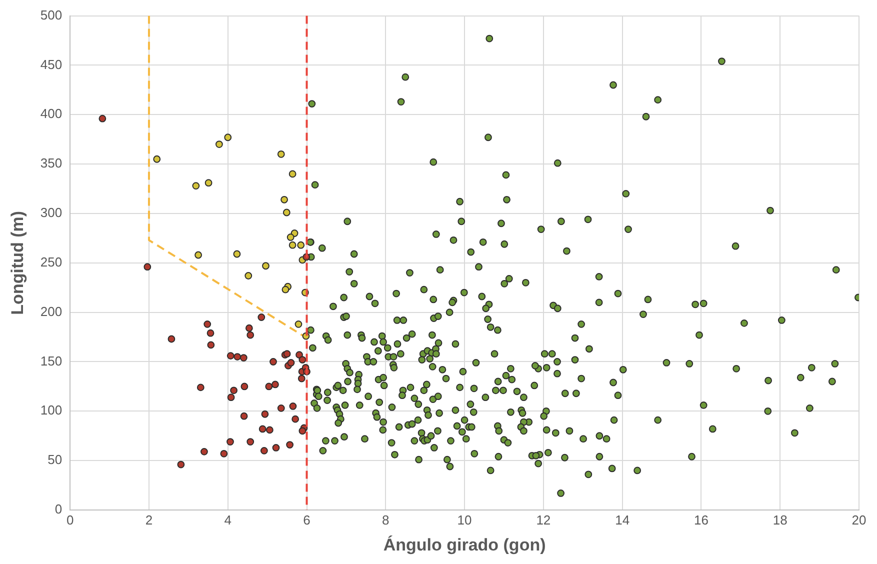  I want to click on y-tick-label: 350, so click(51, 163).